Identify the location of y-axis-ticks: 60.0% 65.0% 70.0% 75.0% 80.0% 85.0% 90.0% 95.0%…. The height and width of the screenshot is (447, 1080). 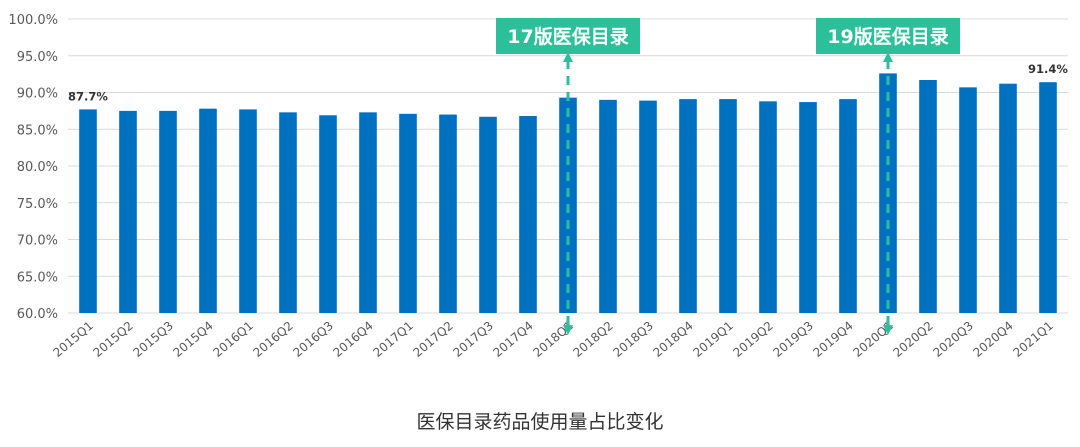
(33, 167).